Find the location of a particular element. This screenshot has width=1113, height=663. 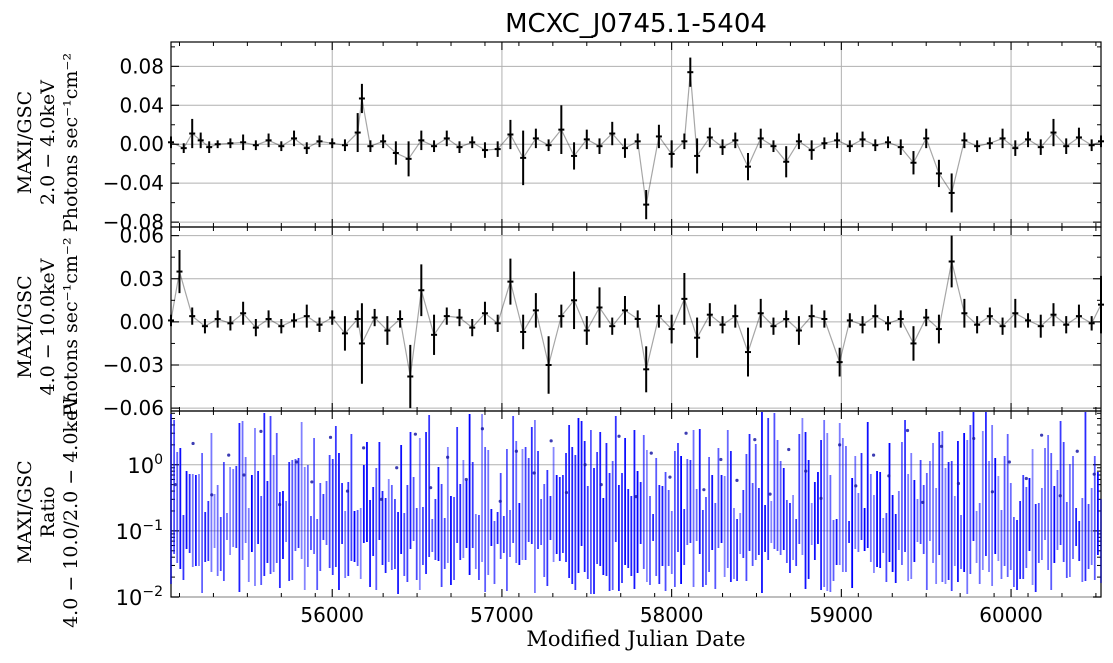

y-axis-label-line: Ratio is located at coordinates (48, 511).